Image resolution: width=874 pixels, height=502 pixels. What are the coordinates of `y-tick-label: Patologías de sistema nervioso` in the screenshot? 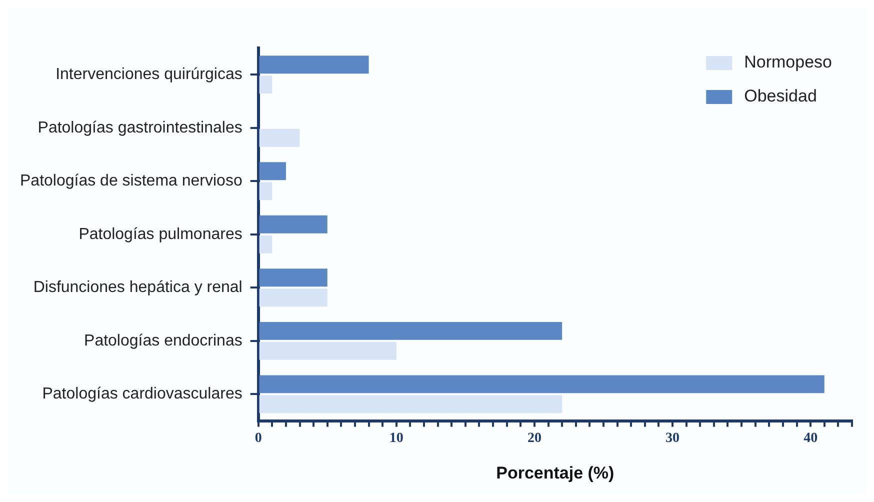 It's located at (131, 181).